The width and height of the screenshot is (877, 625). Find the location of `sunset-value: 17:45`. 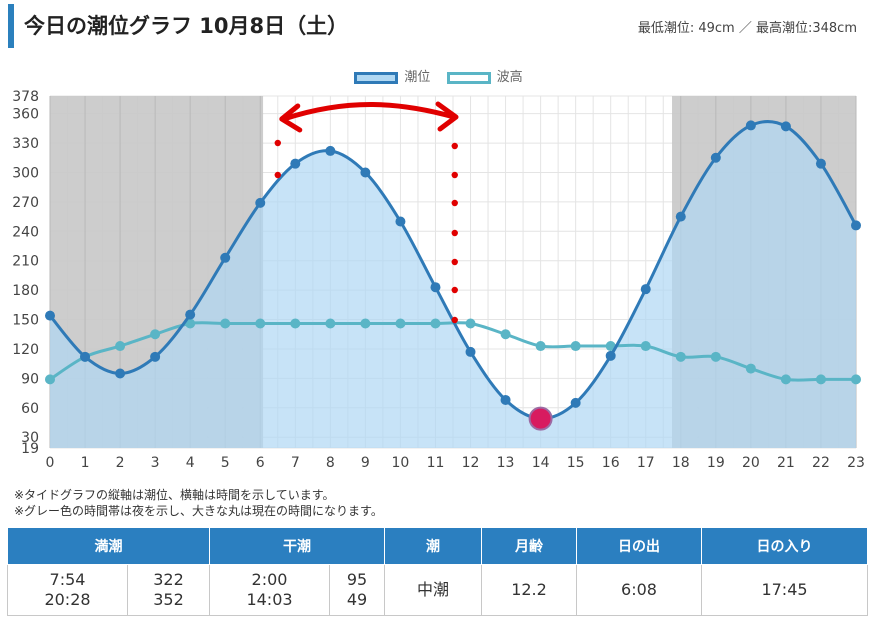

sunset-value: 17:45 is located at coordinates (784, 590).